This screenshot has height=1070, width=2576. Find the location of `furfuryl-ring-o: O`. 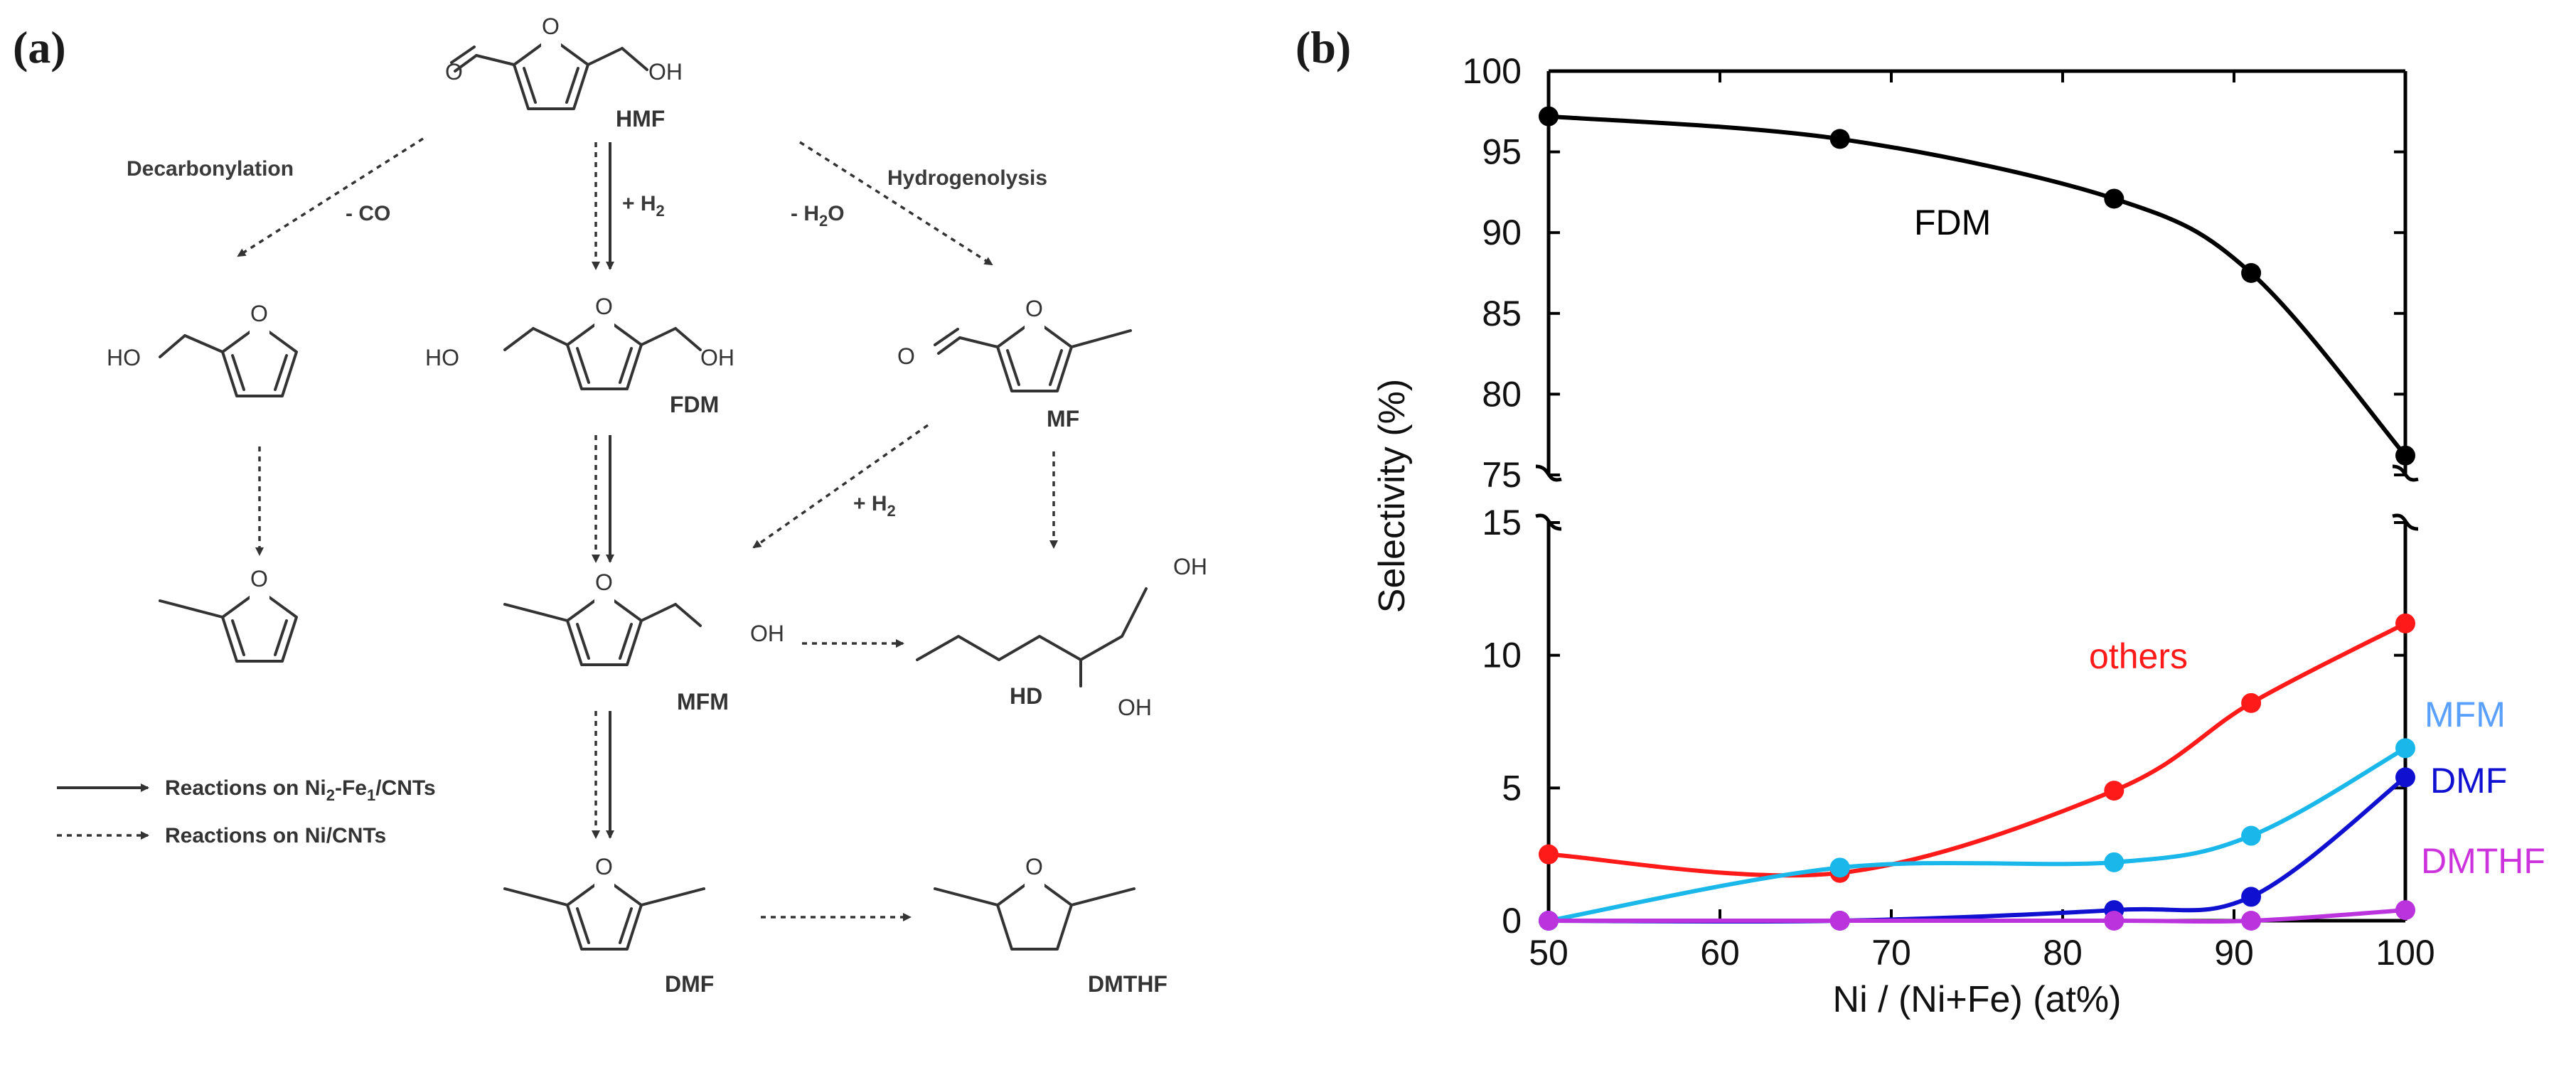

furfuryl-ring-o: O is located at coordinates (259, 313).